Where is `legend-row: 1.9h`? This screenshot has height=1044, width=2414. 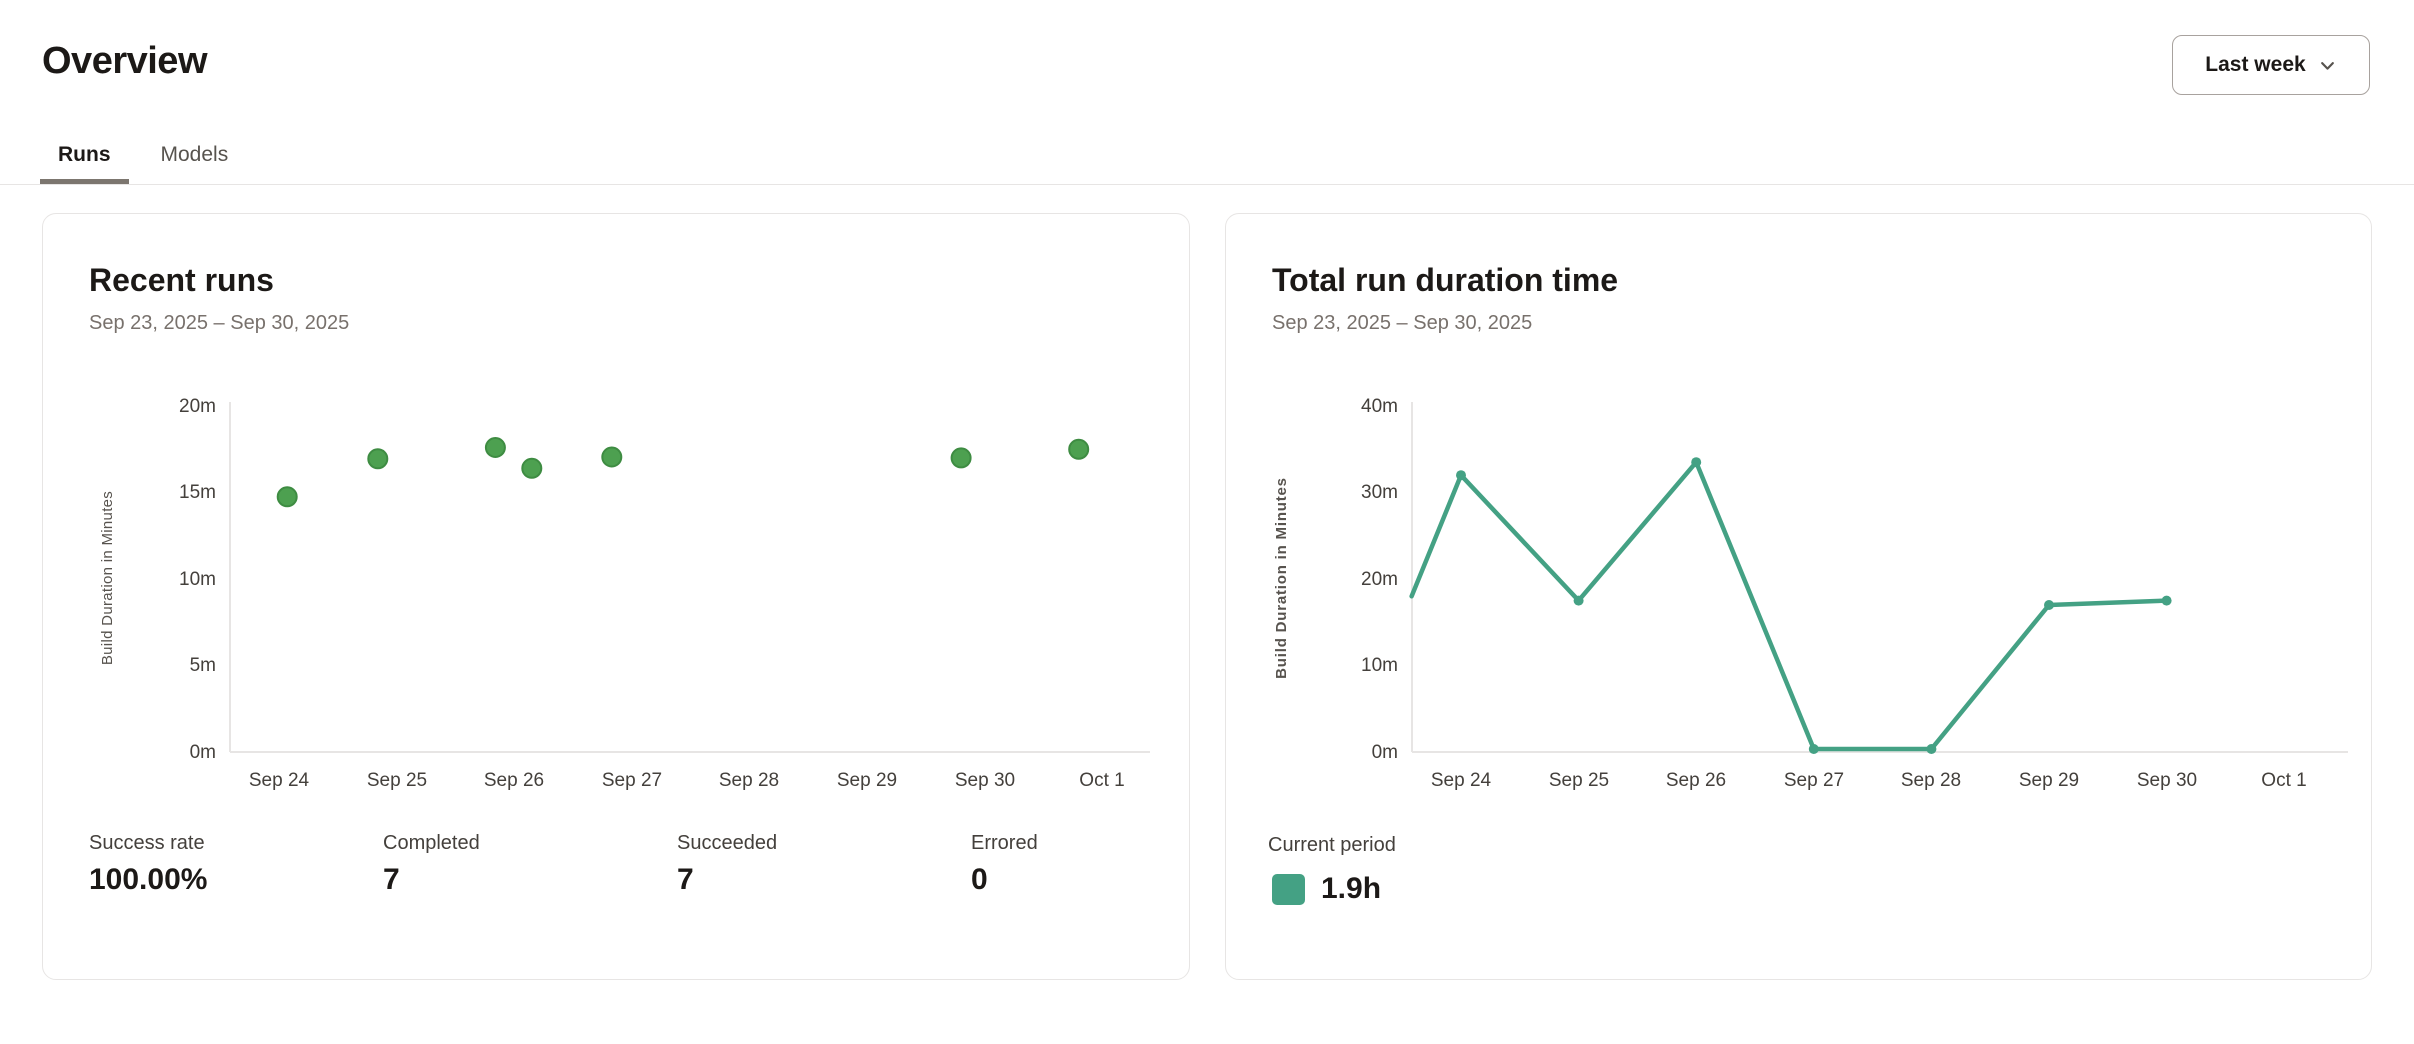
legend-row: 1.9h is located at coordinates (1326, 889).